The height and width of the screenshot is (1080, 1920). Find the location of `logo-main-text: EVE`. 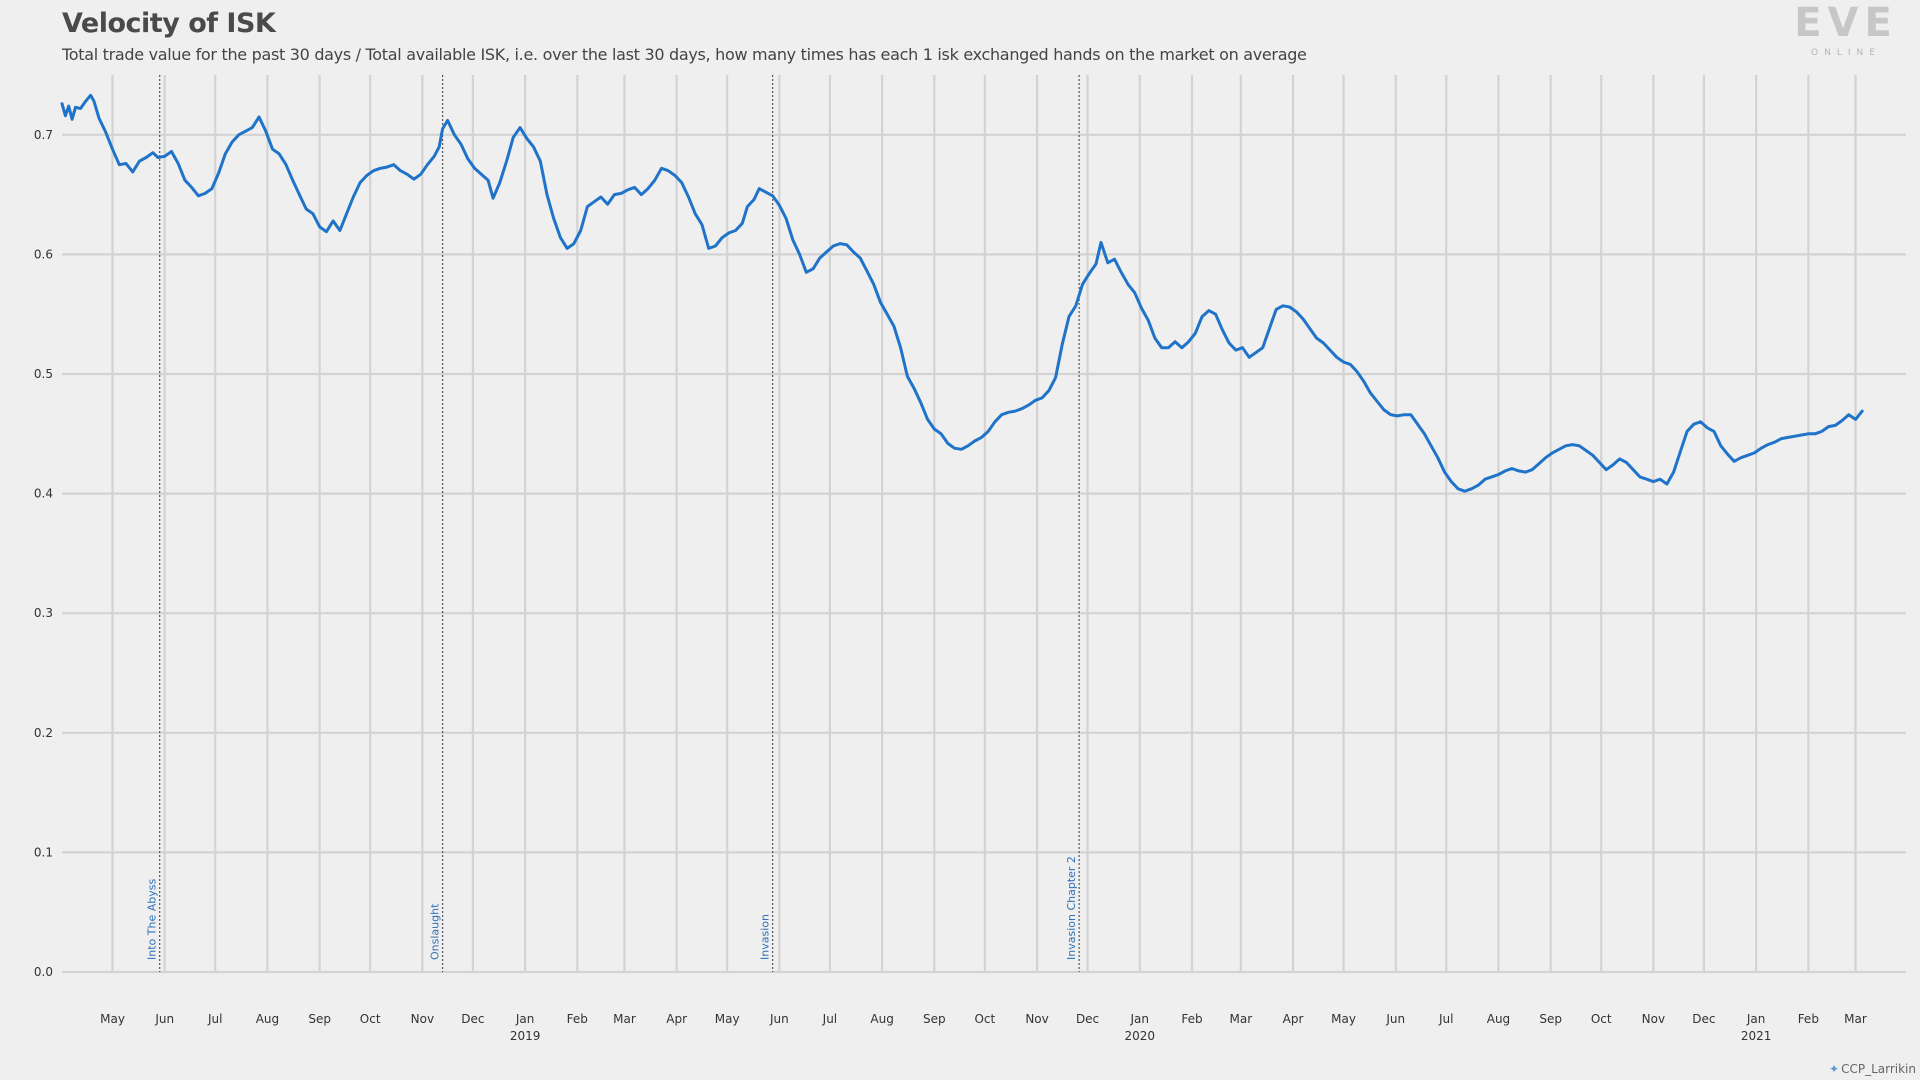

logo-main-text: EVE is located at coordinates (1846, 23).